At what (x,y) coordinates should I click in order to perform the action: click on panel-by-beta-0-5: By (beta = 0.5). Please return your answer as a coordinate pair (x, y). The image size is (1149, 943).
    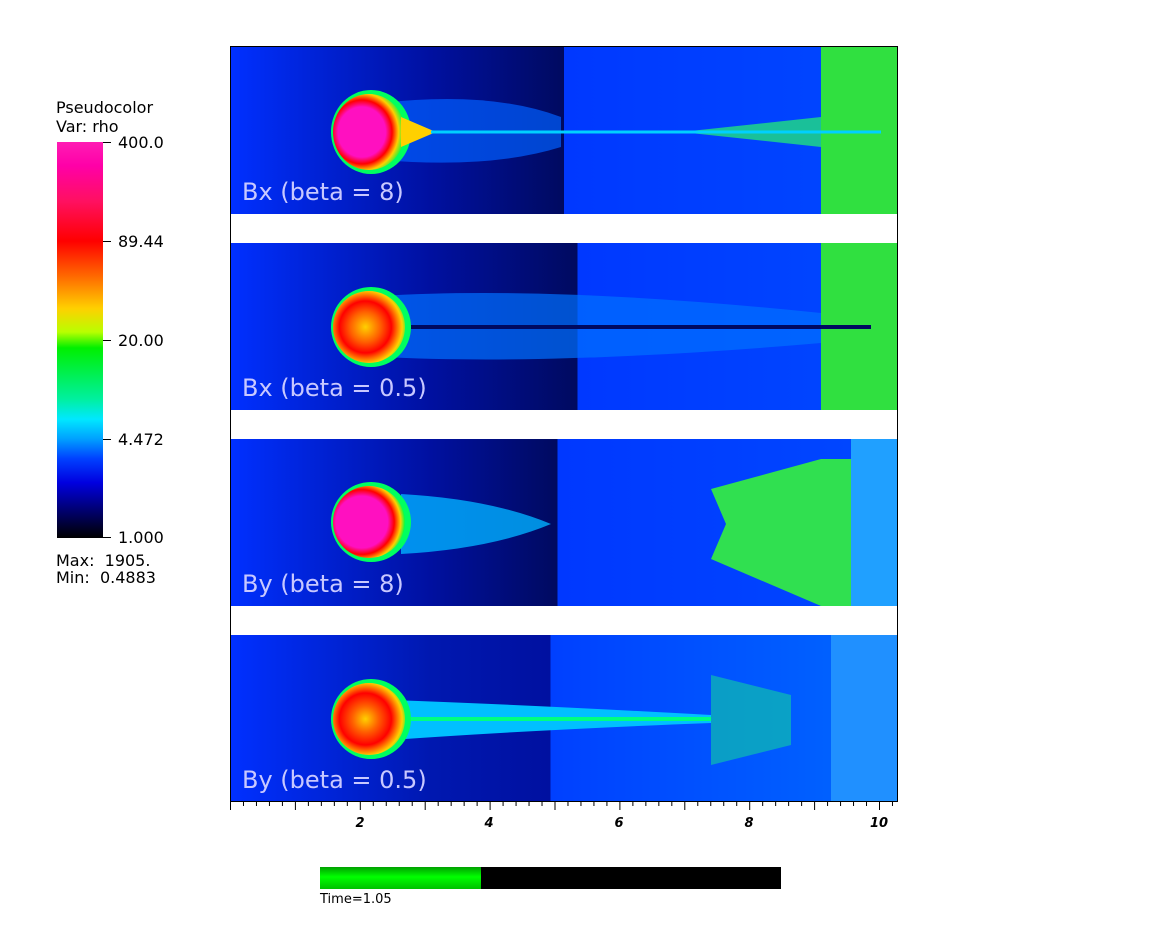
    Looking at the image, I should click on (564, 718).